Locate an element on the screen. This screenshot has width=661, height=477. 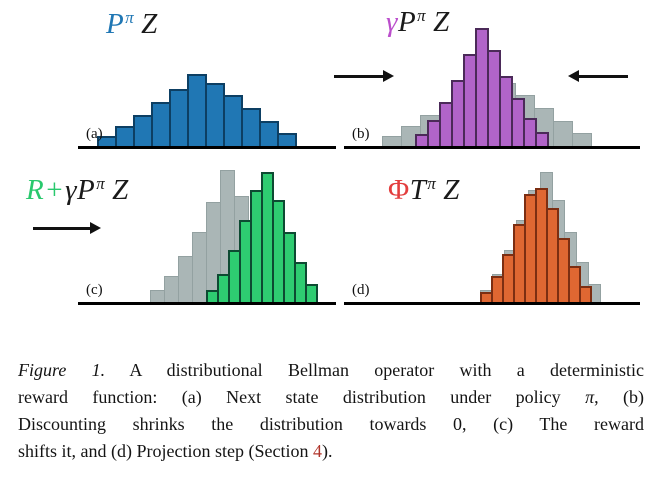
panel-c-plot is located at coordinates (207, 232).